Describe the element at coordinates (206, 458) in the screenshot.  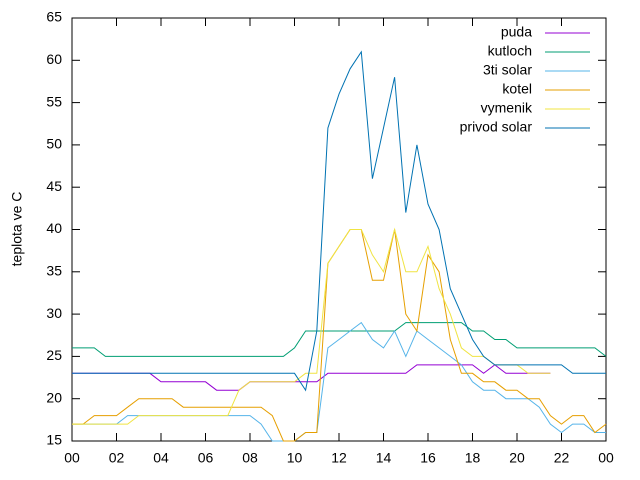
I see `x-tick-label: 06` at that location.